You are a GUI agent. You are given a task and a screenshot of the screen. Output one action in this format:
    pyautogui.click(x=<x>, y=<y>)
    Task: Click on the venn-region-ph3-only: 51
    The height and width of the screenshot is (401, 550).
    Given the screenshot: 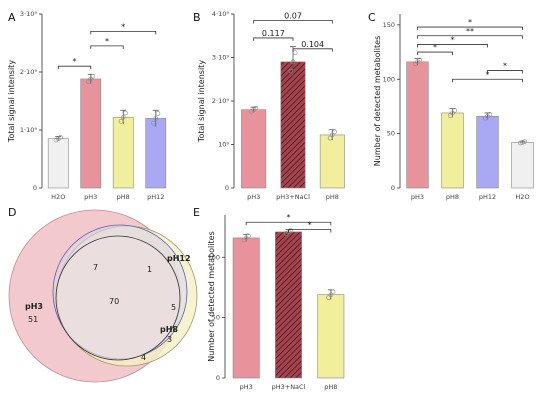 What is the action you would take?
    pyautogui.click(x=33, y=319)
    